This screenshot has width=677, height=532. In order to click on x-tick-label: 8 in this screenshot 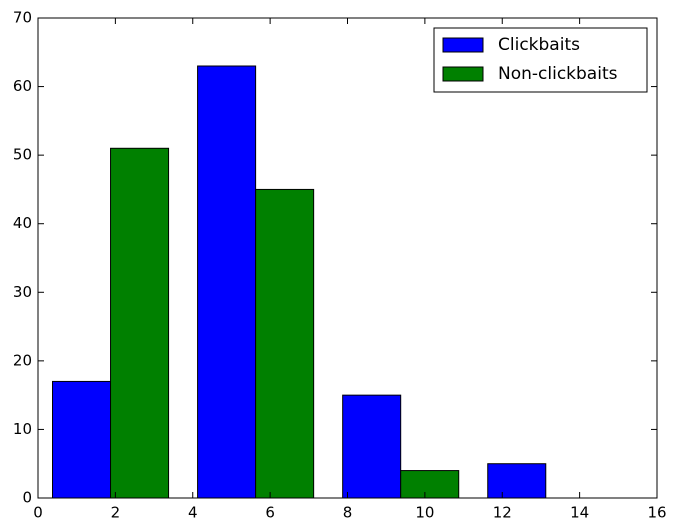, I will do `click(348, 513)`.